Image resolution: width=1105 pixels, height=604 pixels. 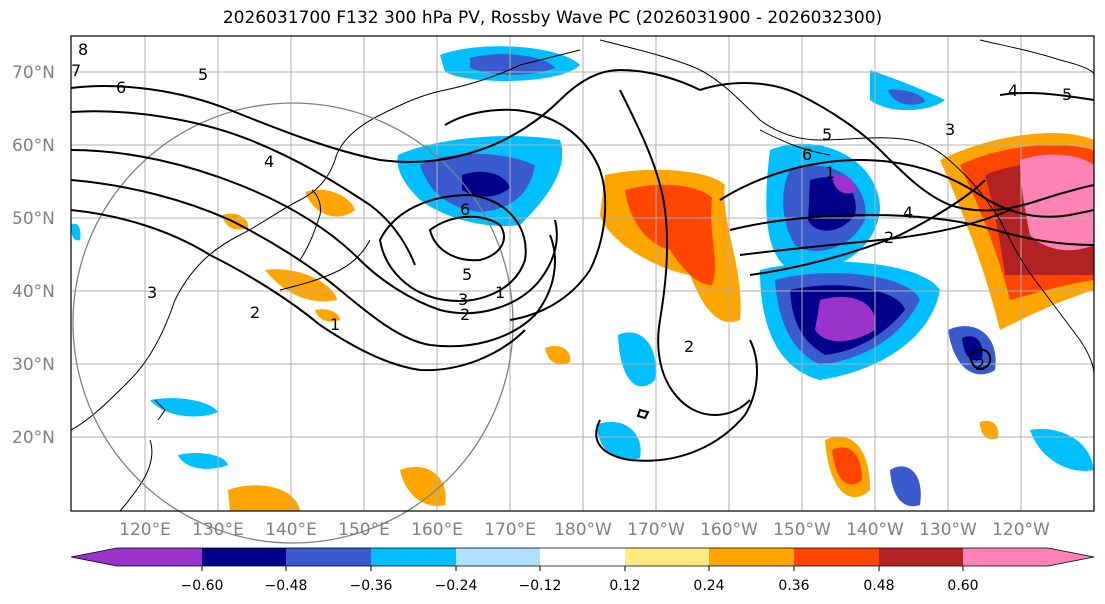 I want to click on lon-label: 160°W, so click(x=729, y=530).